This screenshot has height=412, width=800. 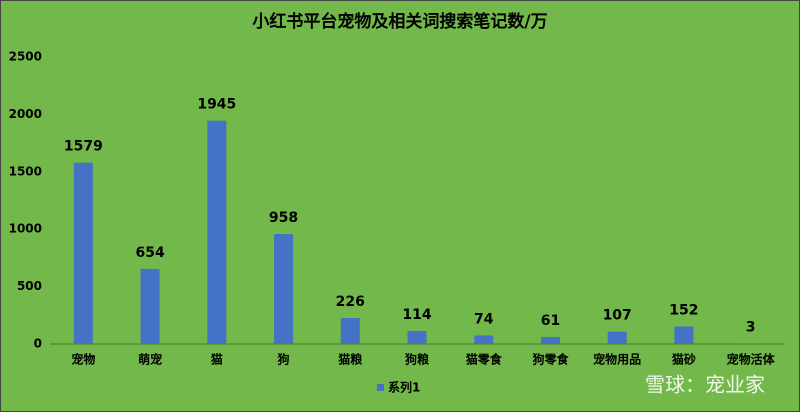 What do you see at coordinates (150, 359) in the screenshot?
I see `x-tick-label: 萌宠` at bounding box center [150, 359].